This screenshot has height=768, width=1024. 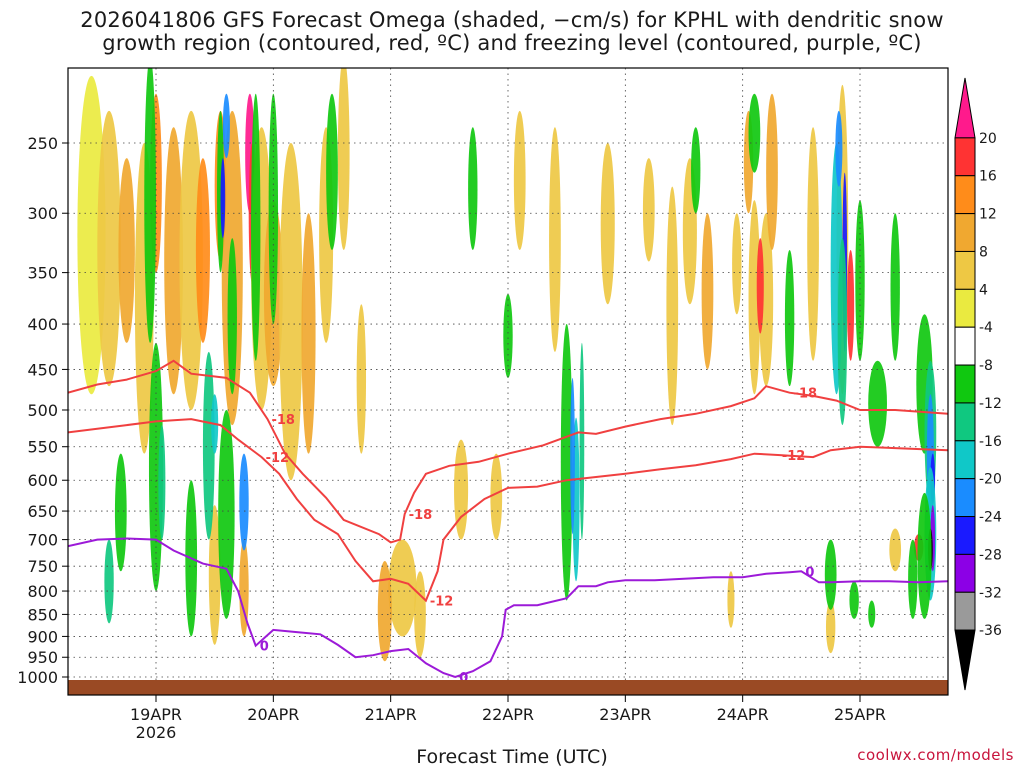 What do you see at coordinates (988, 139) in the screenshot?
I see `colorbar-label: 20` at bounding box center [988, 139].